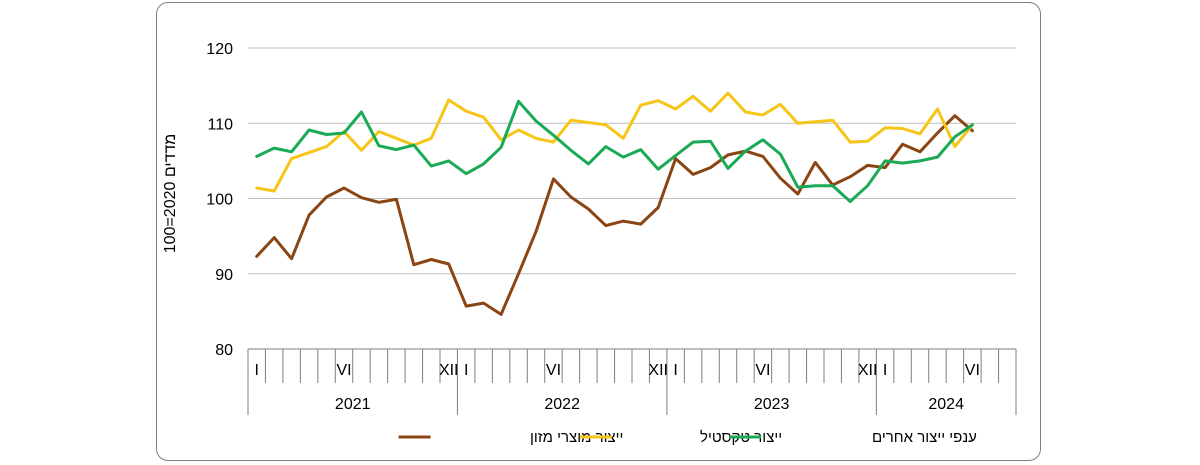 The height and width of the screenshot is (465, 1200). What do you see at coordinates (632, 381) in the screenshot?
I see `x-axis: I VI XII I VI XII I VI XII I VI 2021 2022 2023 2024` at bounding box center [632, 381].